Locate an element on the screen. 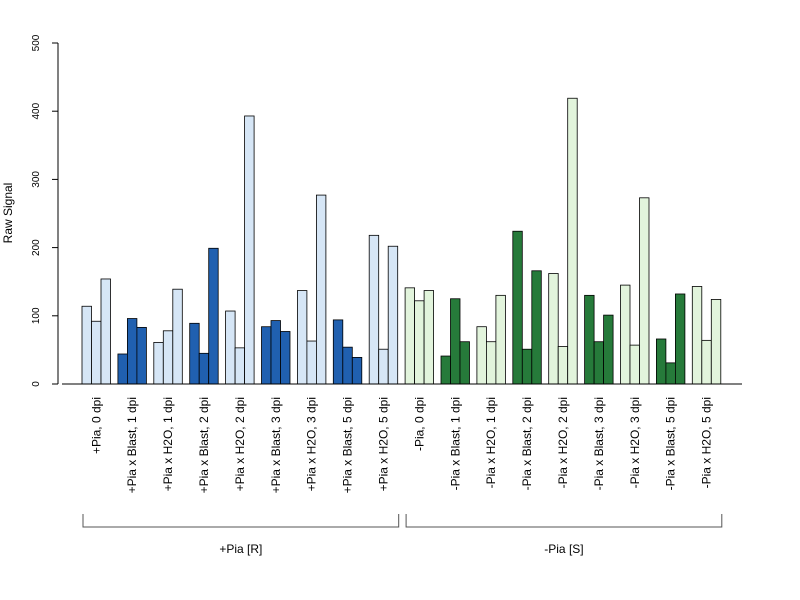  x-tick-label: -Pia x Blast, 2 dpi is located at coordinates (527, 443).